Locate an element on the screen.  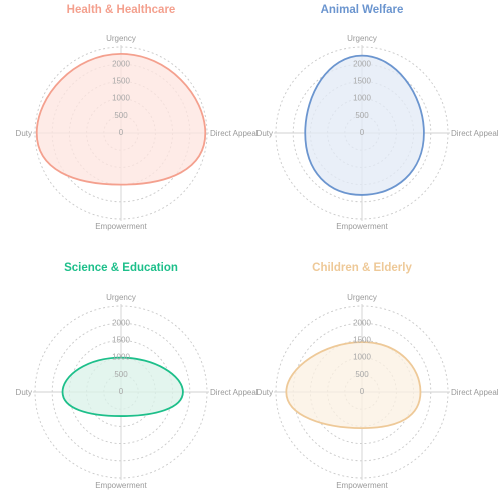
chart-title: Science & Education is located at coordinates (121, 268).